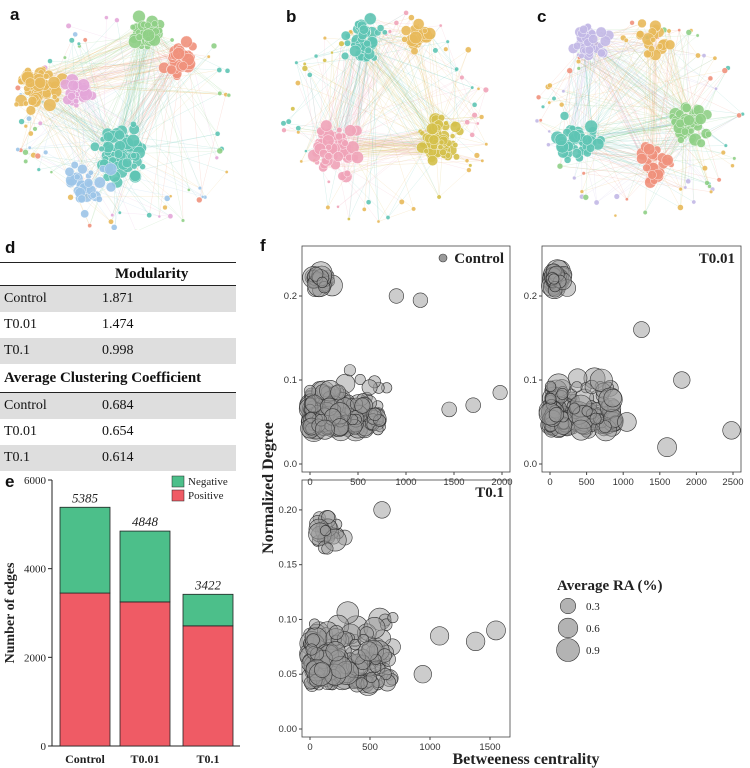 This screenshot has height=768, width=750. I want to click on x-tick-label: T0.1, so click(207, 759).